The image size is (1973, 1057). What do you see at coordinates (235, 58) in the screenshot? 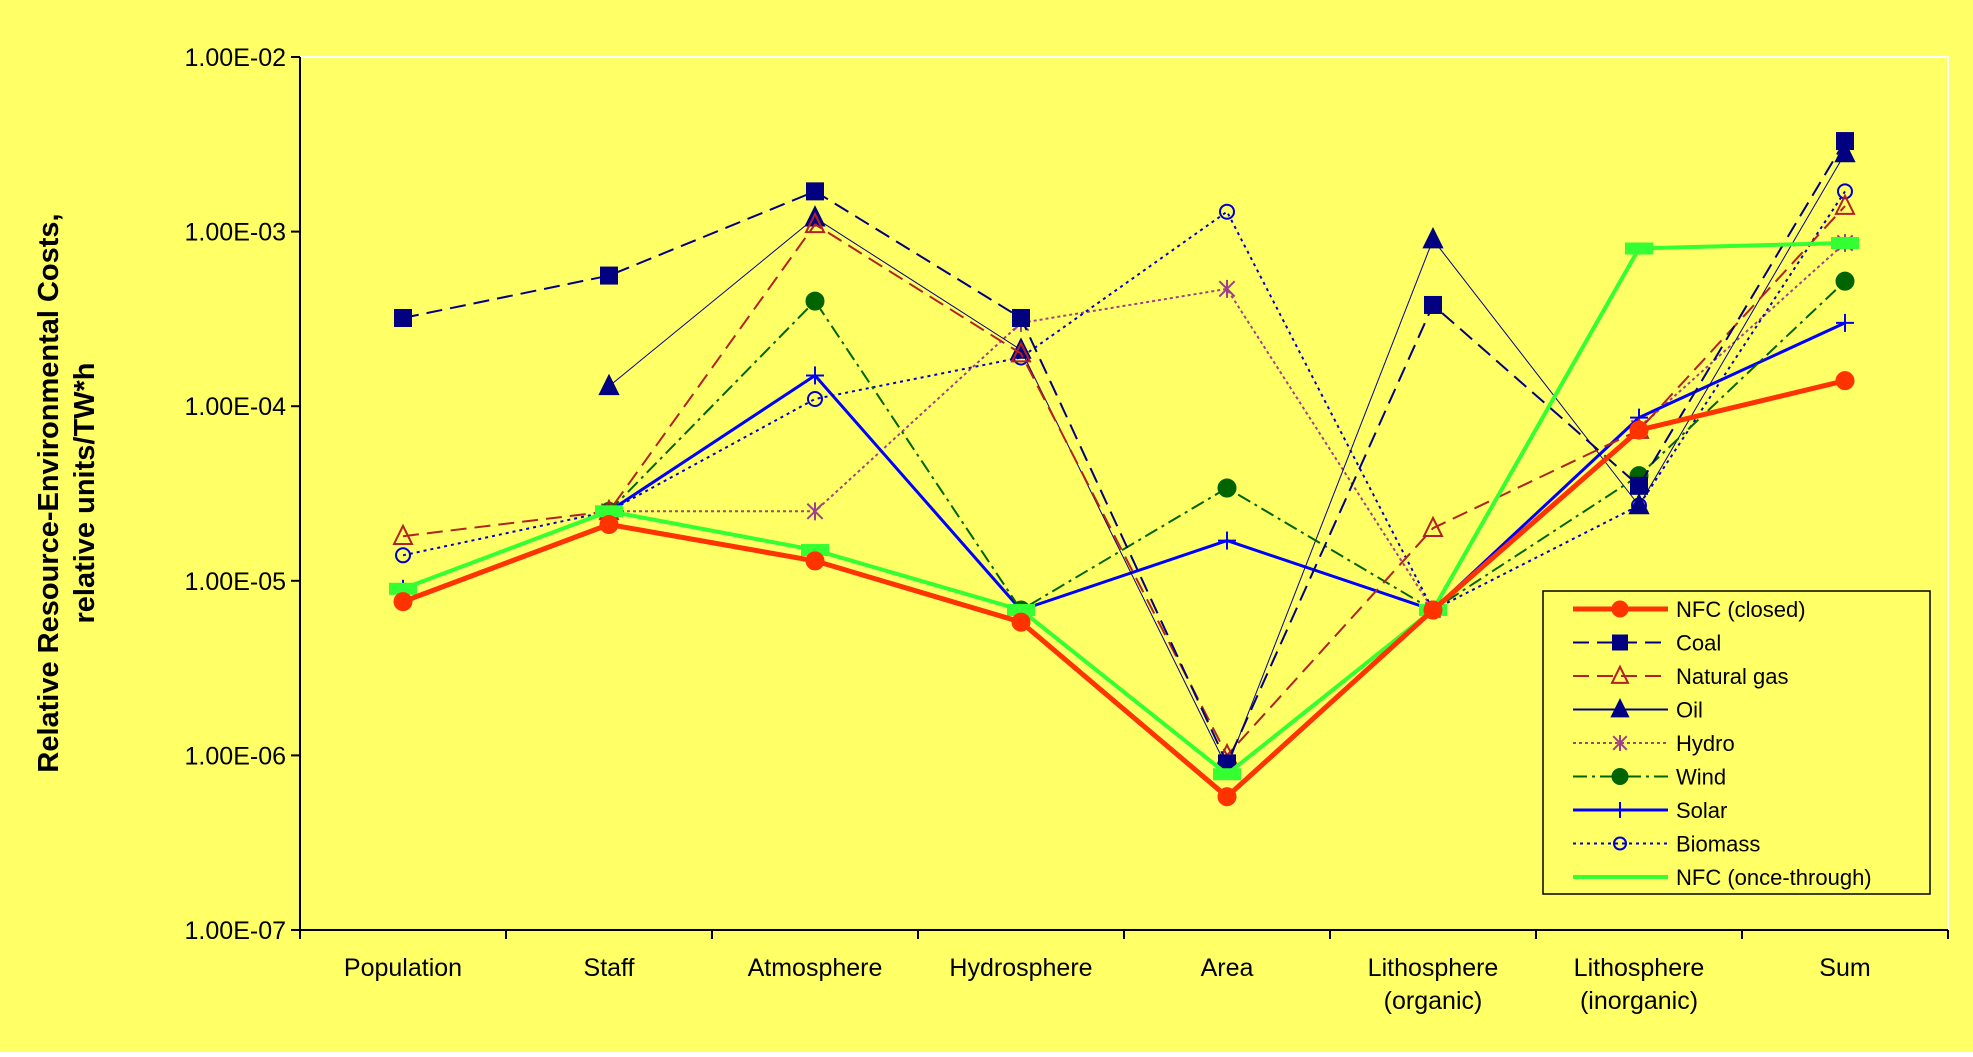
I see `y-tick-label: 1.00E-02` at bounding box center [235, 58].